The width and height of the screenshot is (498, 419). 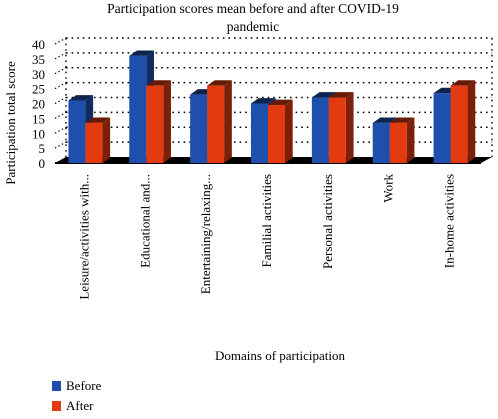 I want to click on chart-title-line-2: pandemic, so click(x=253, y=26).